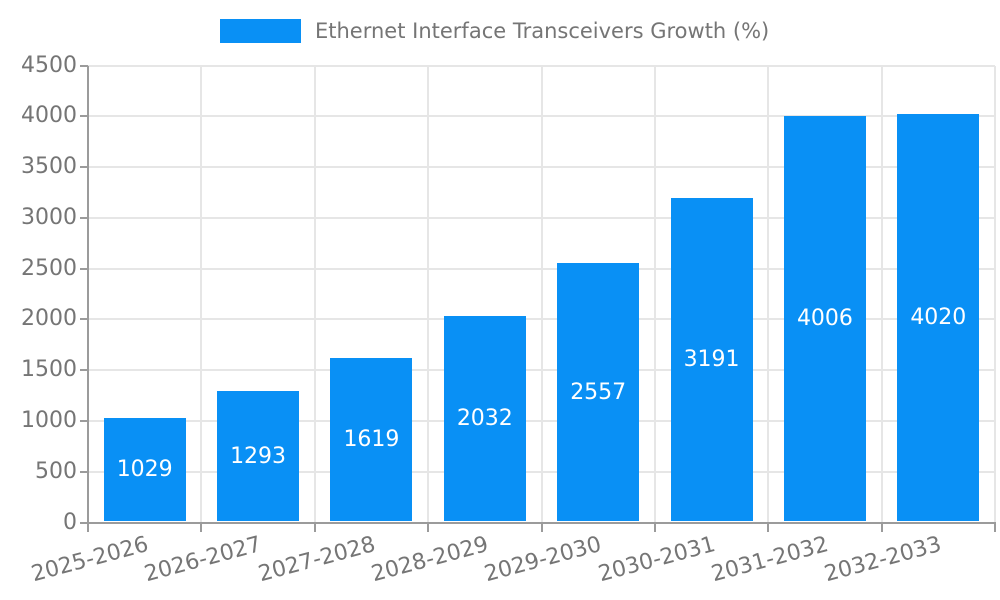 Image resolution: width=1000 pixels, height=600 pixels. Describe the element at coordinates (770, 559) in the screenshot. I see `x-axis-tick-label: 2031-2032` at that location.